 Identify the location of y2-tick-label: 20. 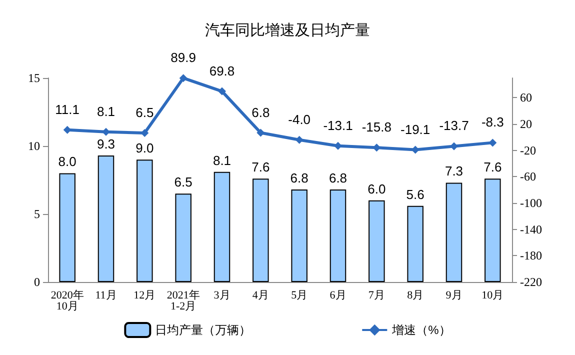
(526, 124).